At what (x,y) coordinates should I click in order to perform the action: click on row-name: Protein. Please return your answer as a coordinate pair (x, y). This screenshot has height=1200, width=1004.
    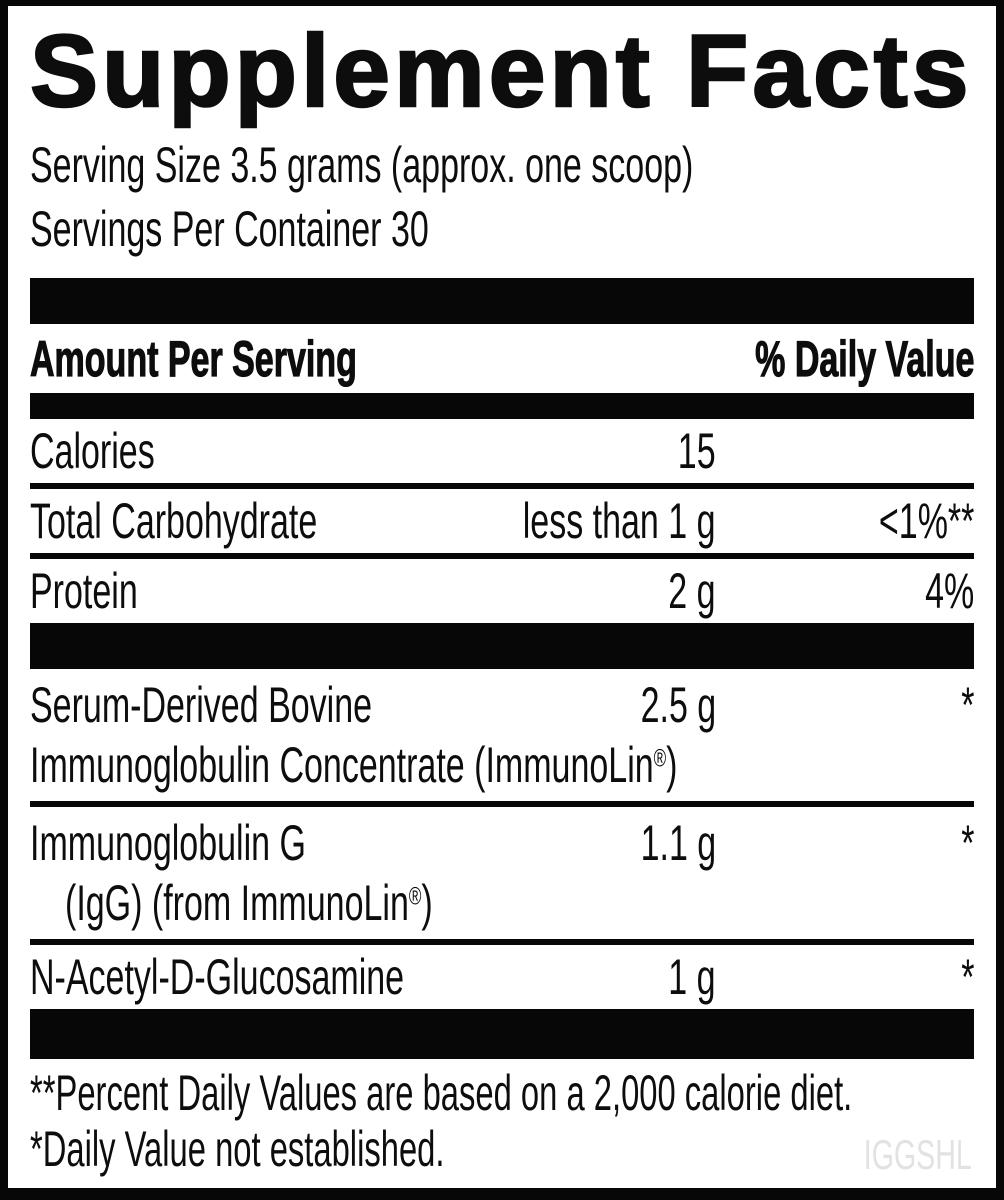
    Looking at the image, I should click on (84, 591).